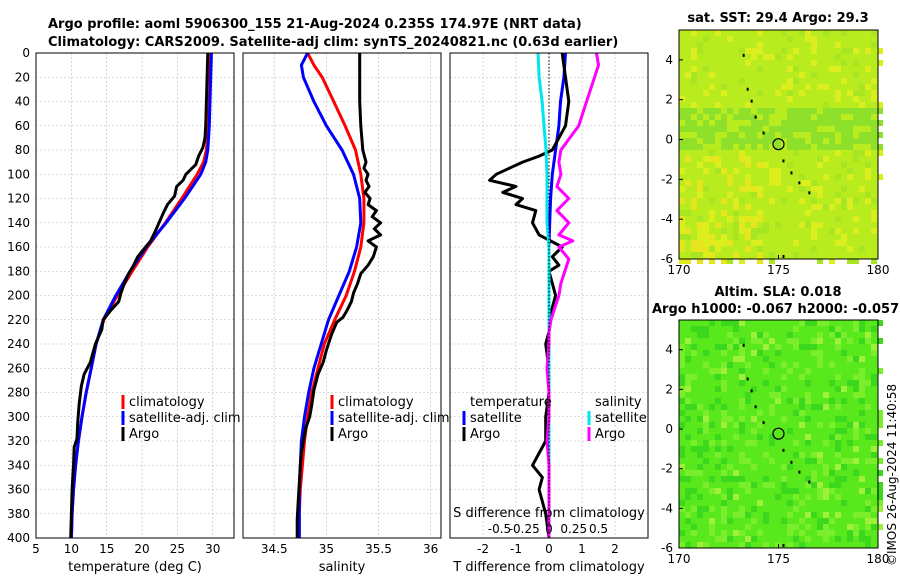 The height and width of the screenshot is (580, 900). Describe the element at coordinates (141, 549) in the screenshot. I see `x-tick-label: 20` at that location.